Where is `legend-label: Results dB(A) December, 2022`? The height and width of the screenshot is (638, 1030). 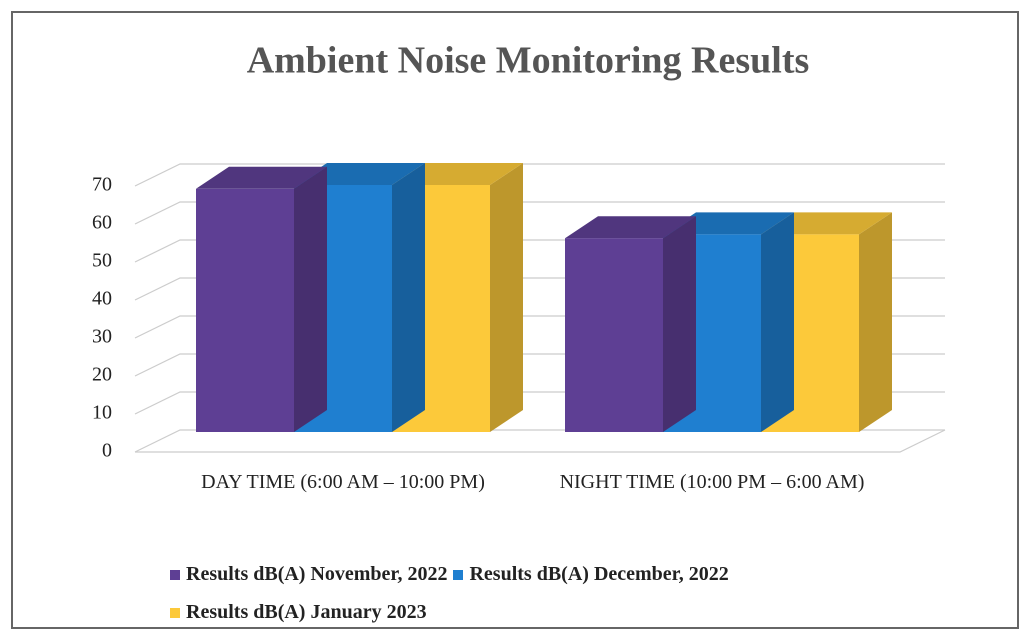
legend-label: Results dB(A) December, 2022 is located at coordinates (599, 574).